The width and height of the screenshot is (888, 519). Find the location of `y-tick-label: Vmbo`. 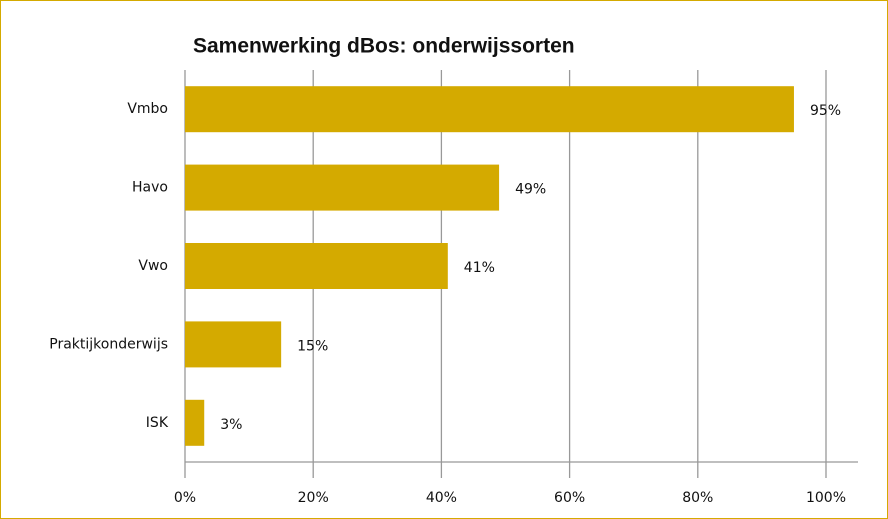

y-tick-label: Vmbo is located at coordinates (147, 109).